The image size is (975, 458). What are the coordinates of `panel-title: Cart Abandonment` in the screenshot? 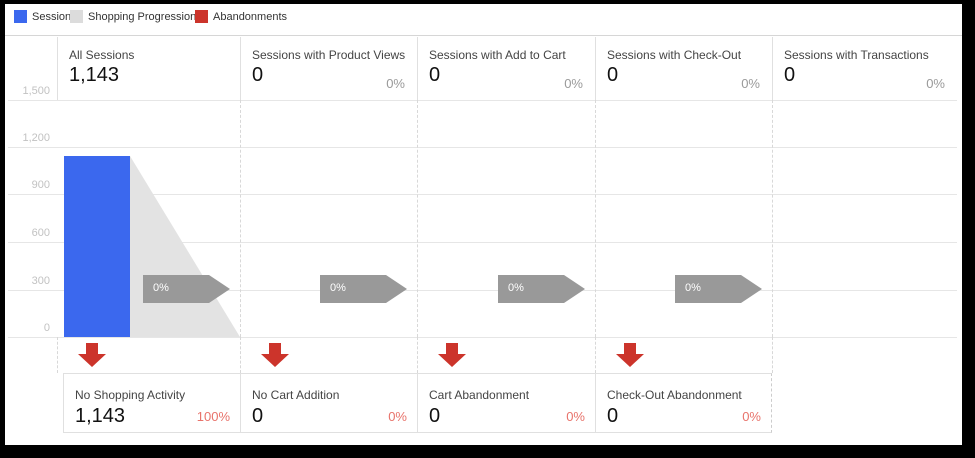 It's located at (479, 395).